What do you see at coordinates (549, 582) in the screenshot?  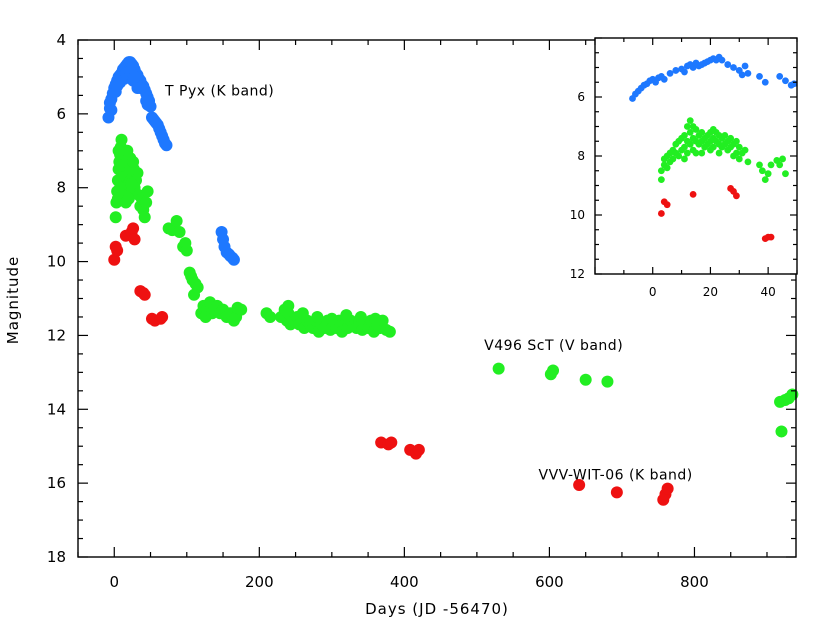 I see `x-tick-label: 600` at bounding box center [549, 582].